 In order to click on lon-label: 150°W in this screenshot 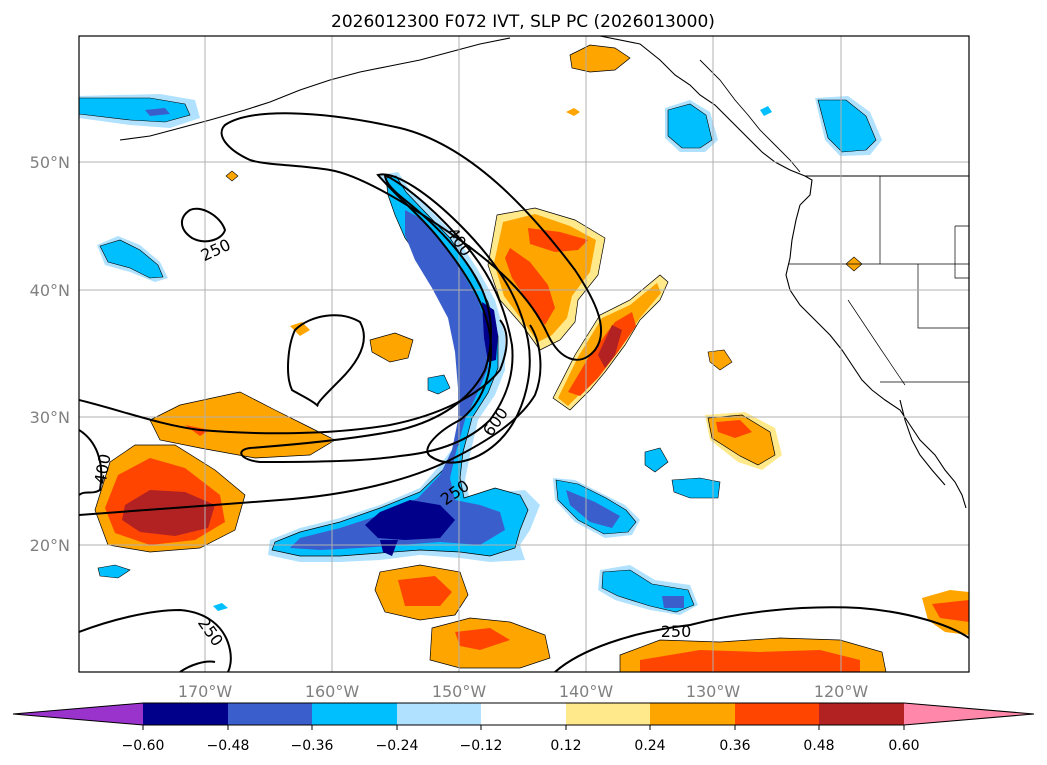, I will do `click(459, 691)`.